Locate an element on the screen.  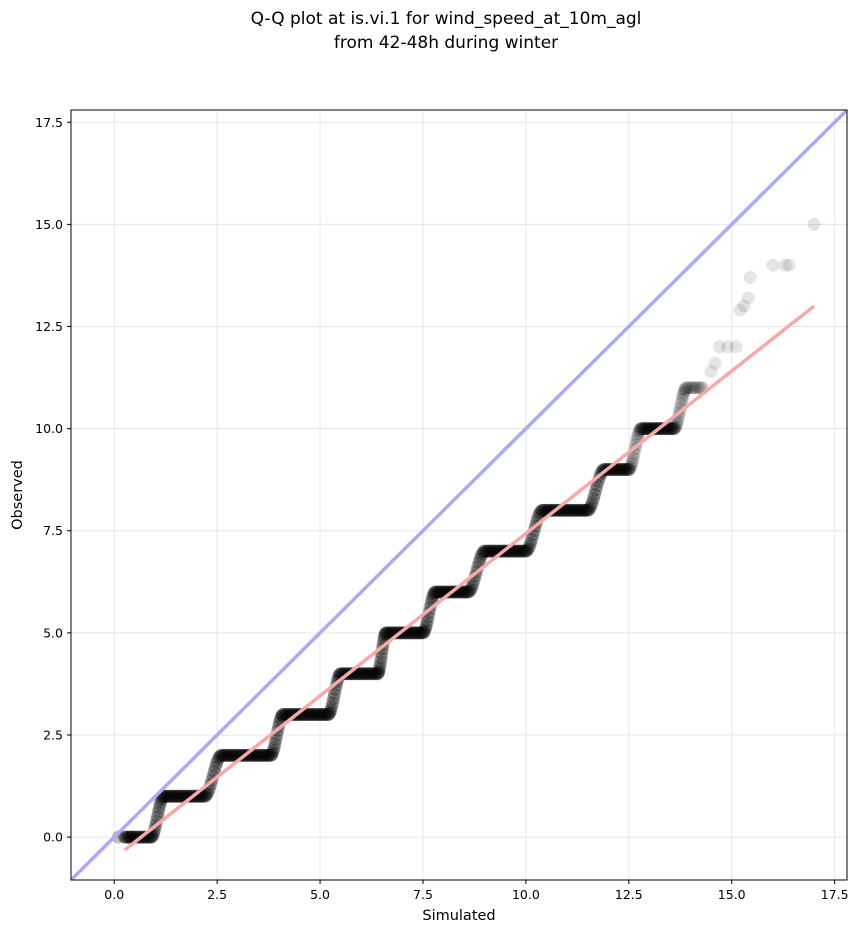
chart-title-line-2: from 42-48h during winter is located at coordinates (446, 43).